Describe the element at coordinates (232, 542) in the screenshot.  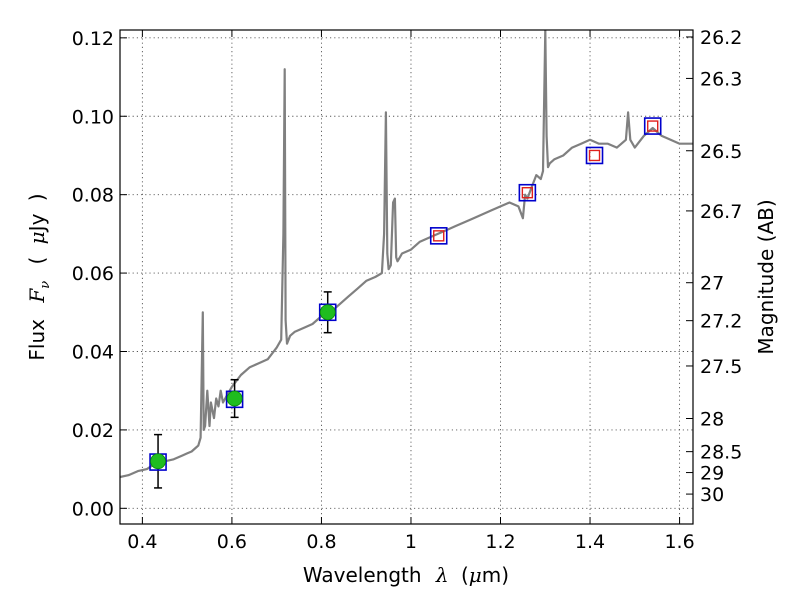
I see `x-tick-label: 0.6` at that location.